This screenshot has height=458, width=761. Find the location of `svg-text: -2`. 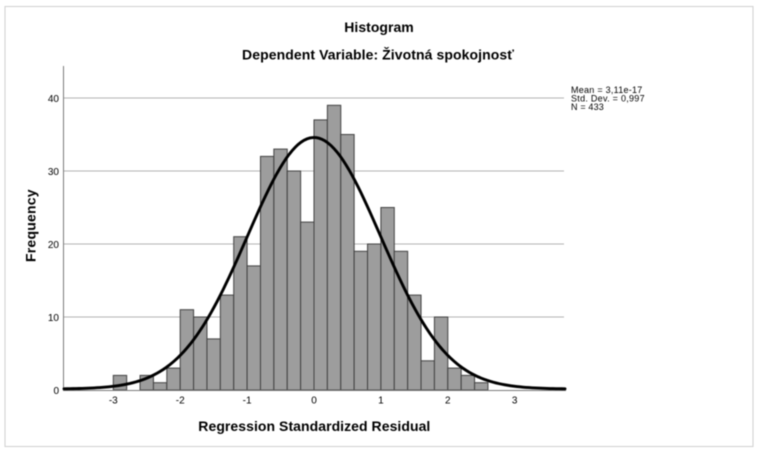

svg-text: -2 is located at coordinates (180, 400).